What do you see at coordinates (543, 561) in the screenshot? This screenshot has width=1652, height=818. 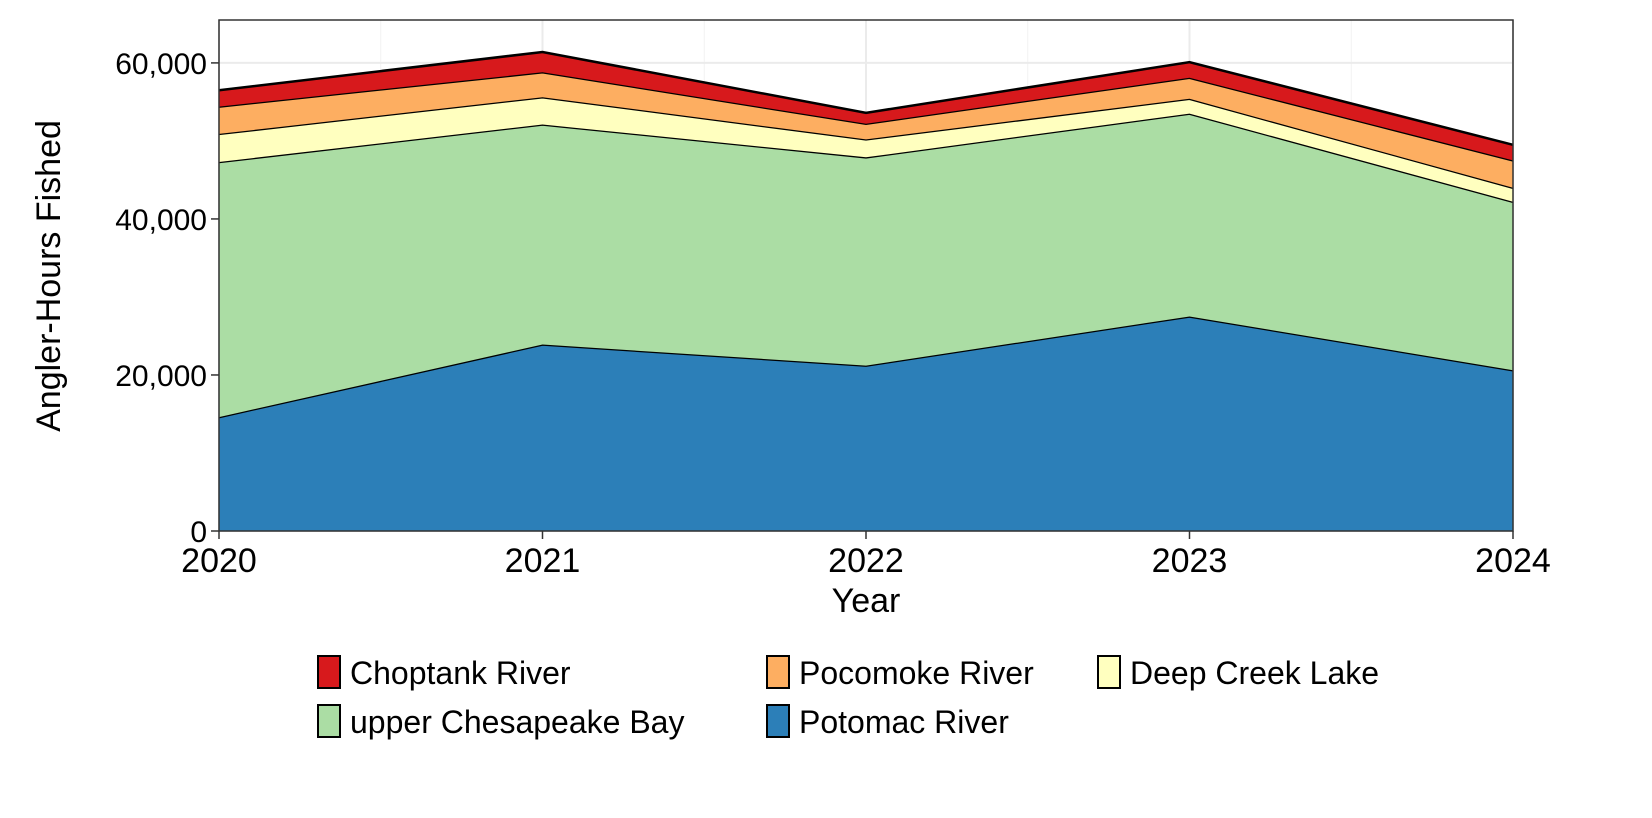 I see `x-tick-label: 2021` at bounding box center [543, 561].